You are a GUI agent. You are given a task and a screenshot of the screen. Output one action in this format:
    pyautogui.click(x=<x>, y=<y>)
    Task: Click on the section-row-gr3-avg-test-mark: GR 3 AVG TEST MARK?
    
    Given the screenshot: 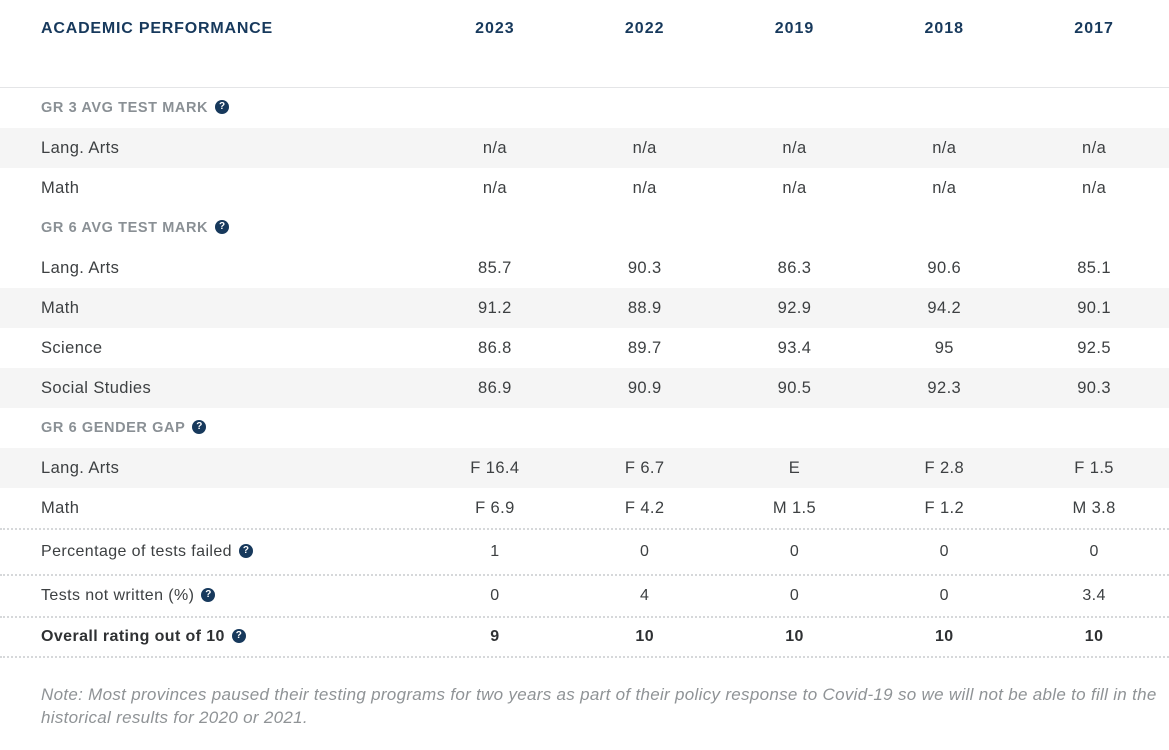 What is the action you would take?
    pyautogui.click(x=584, y=108)
    